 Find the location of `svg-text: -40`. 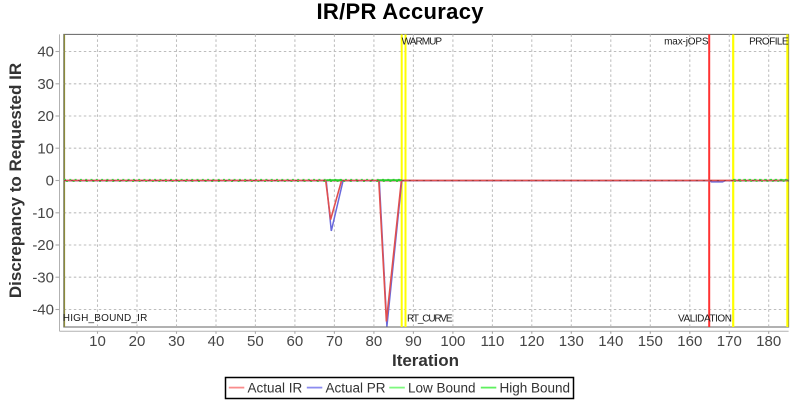

svg-text: -40 is located at coordinates (43, 310).